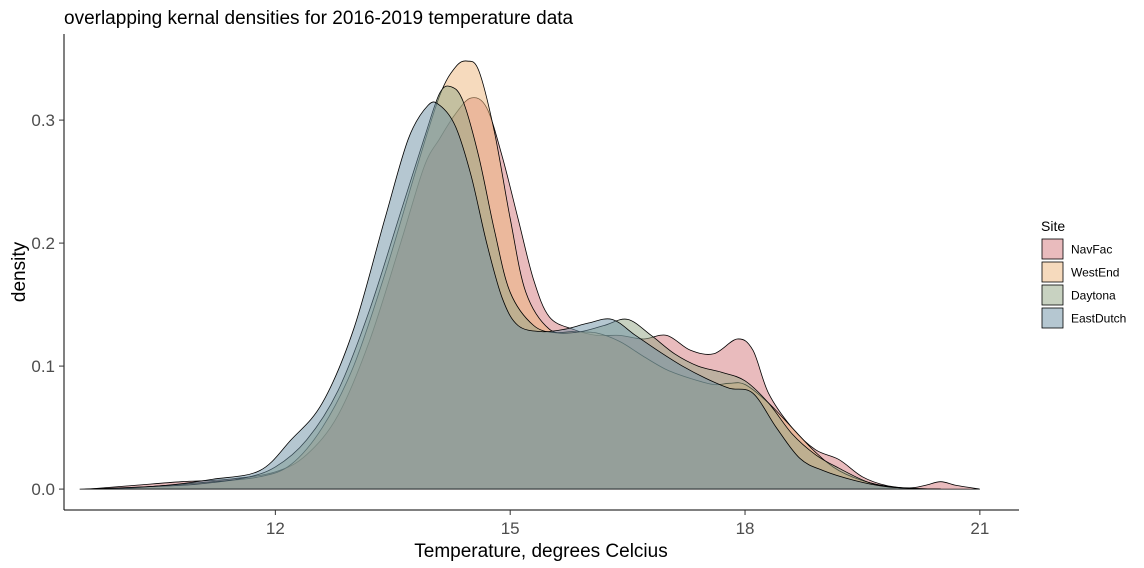 The height and width of the screenshot is (568, 1144). What do you see at coordinates (540, 551) in the screenshot?
I see `x-axis-title: Temperature, degrees Celcius` at bounding box center [540, 551].